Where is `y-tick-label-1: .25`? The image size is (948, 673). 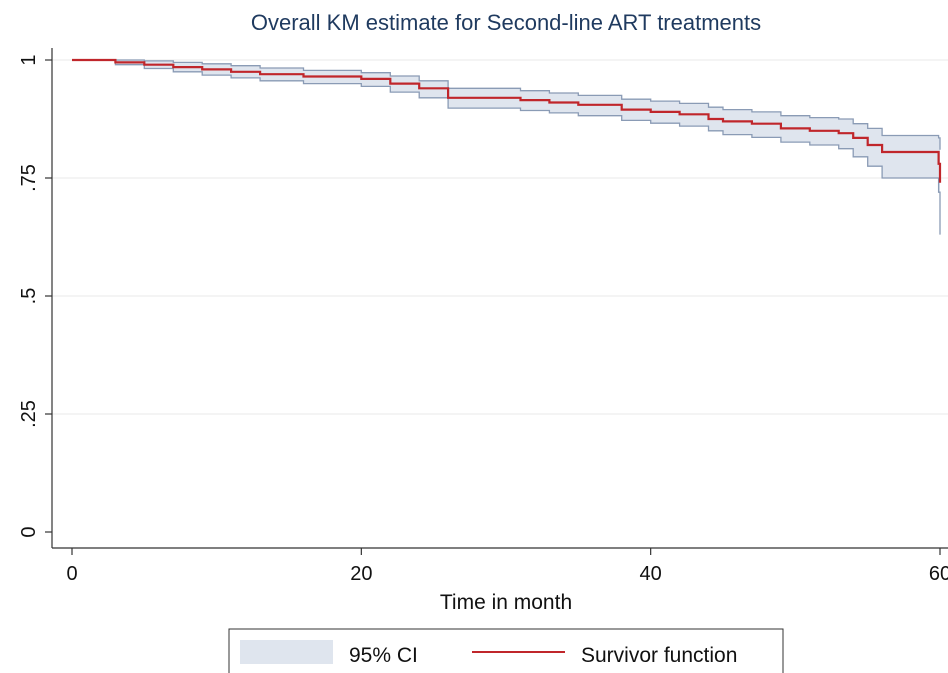 y-tick-label-1: .25 is located at coordinates (29, 414).